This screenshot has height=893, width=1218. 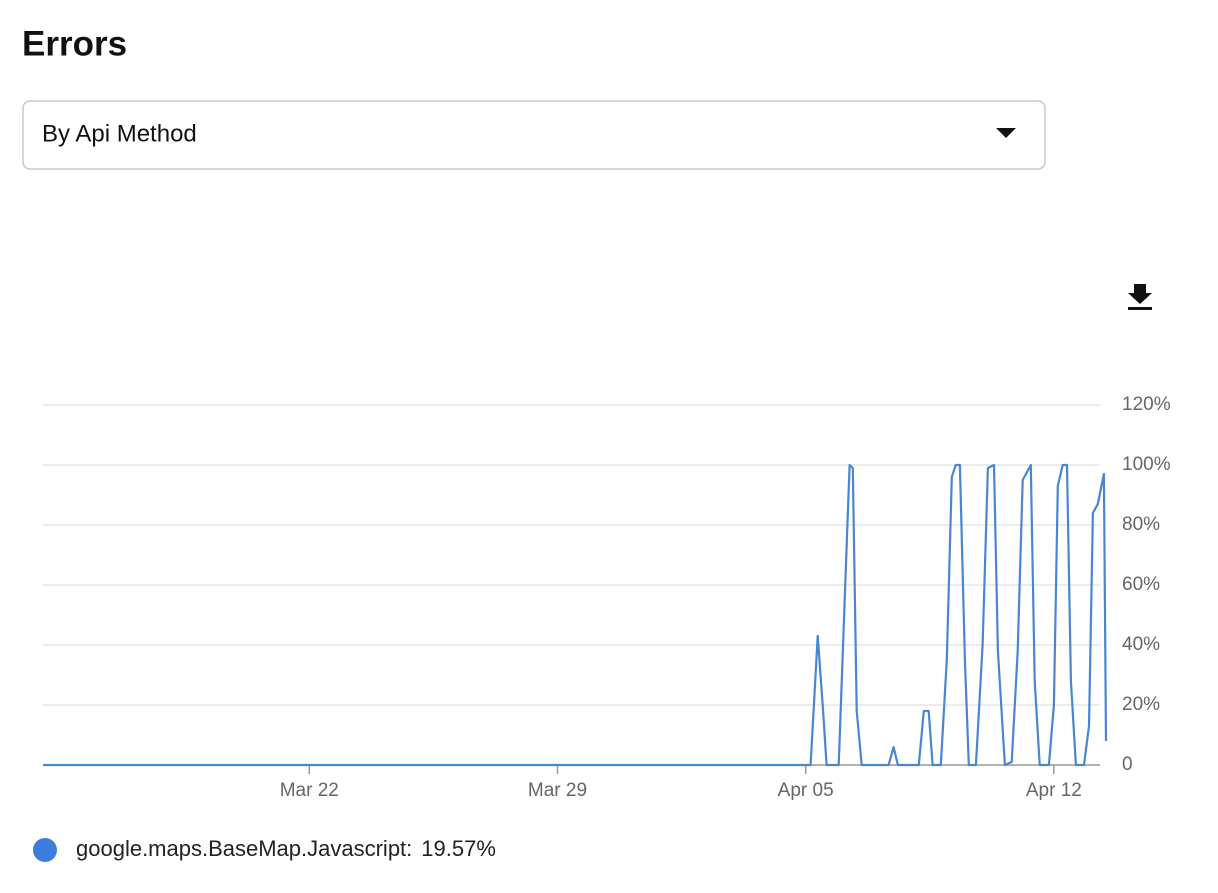 What do you see at coordinates (806, 790) in the screenshot?
I see `x-tick-label: Apr 05` at bounding box center [806, 790].